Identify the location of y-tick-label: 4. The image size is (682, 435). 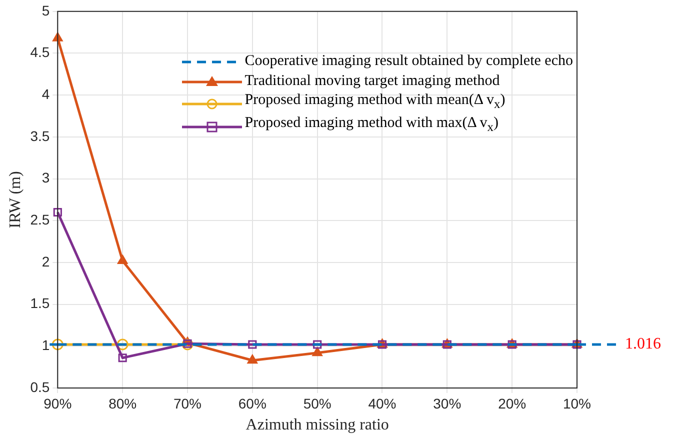
(46, 94).